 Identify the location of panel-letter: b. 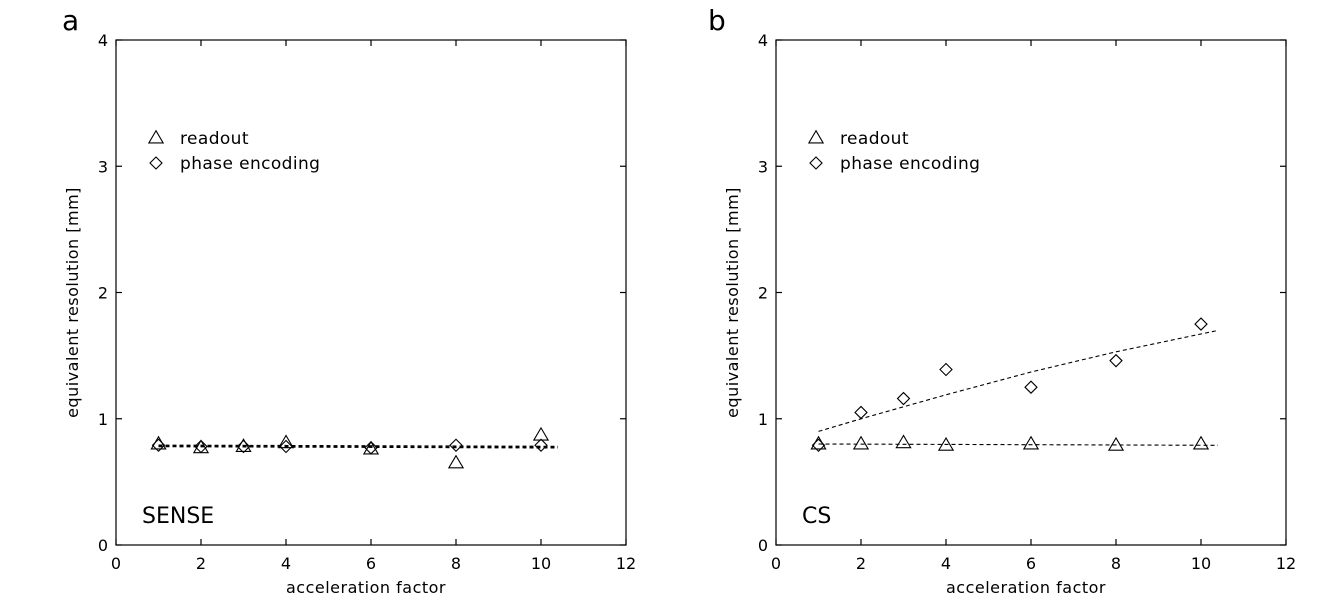
(717, 20).